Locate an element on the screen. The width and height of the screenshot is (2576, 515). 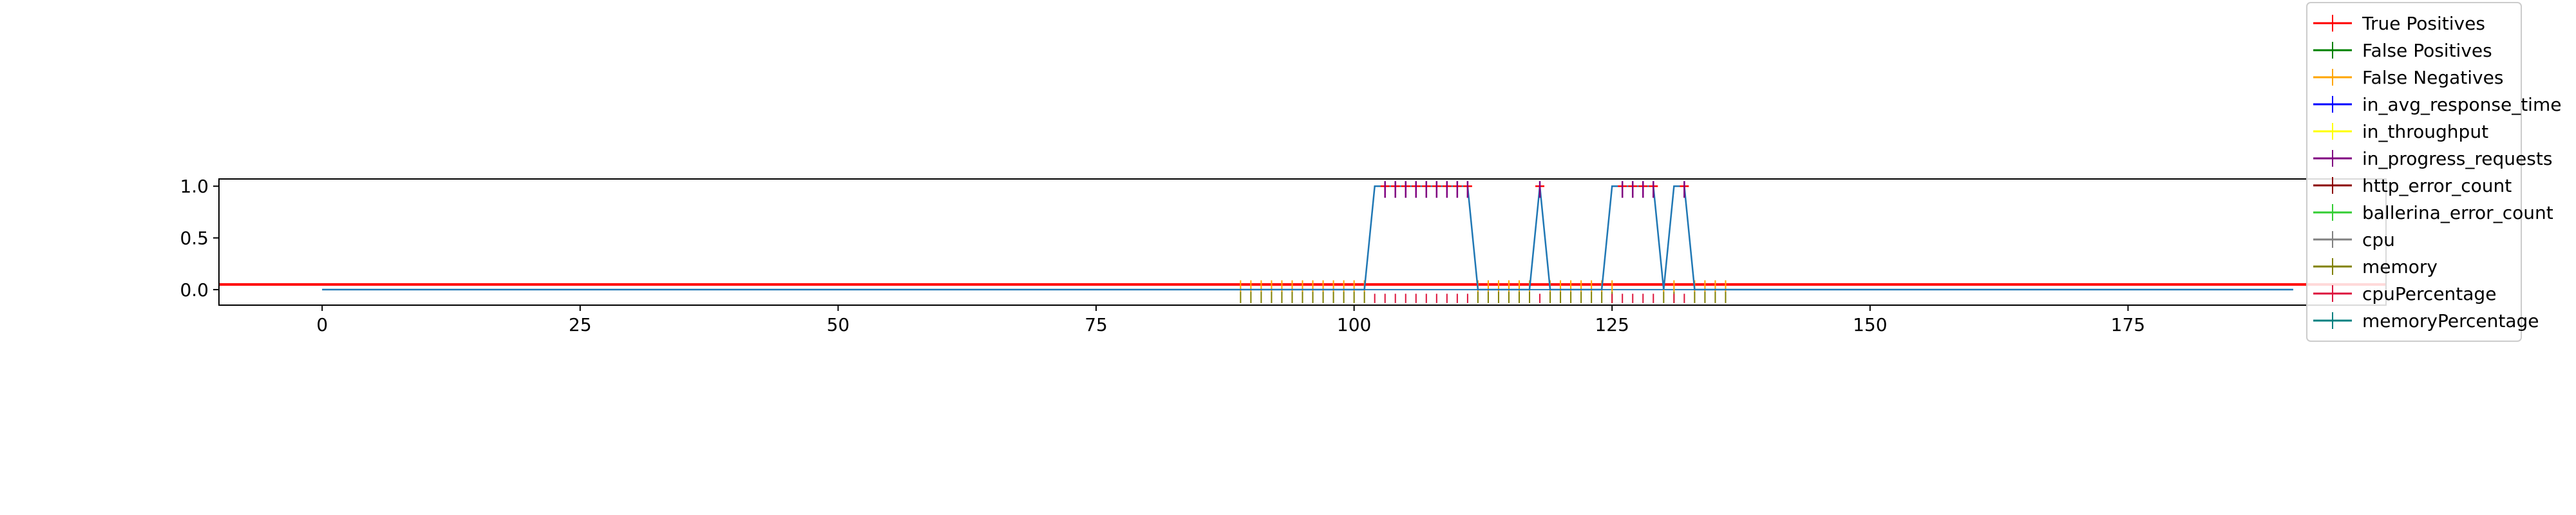
legend-entry: False Positives is located at coordinates (2402, 51).